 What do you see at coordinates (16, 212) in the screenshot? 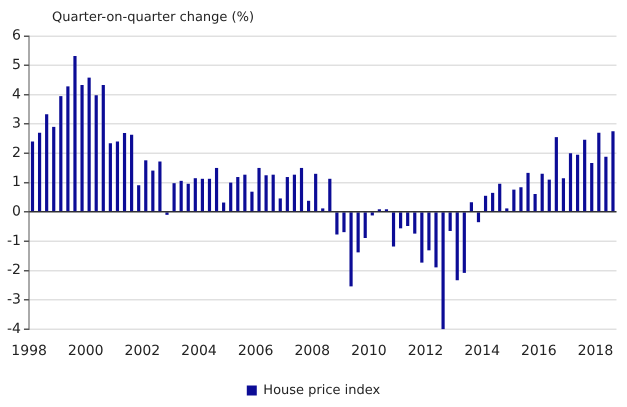
I see `y-tick-label: 0` at bounding box center [16, 212].